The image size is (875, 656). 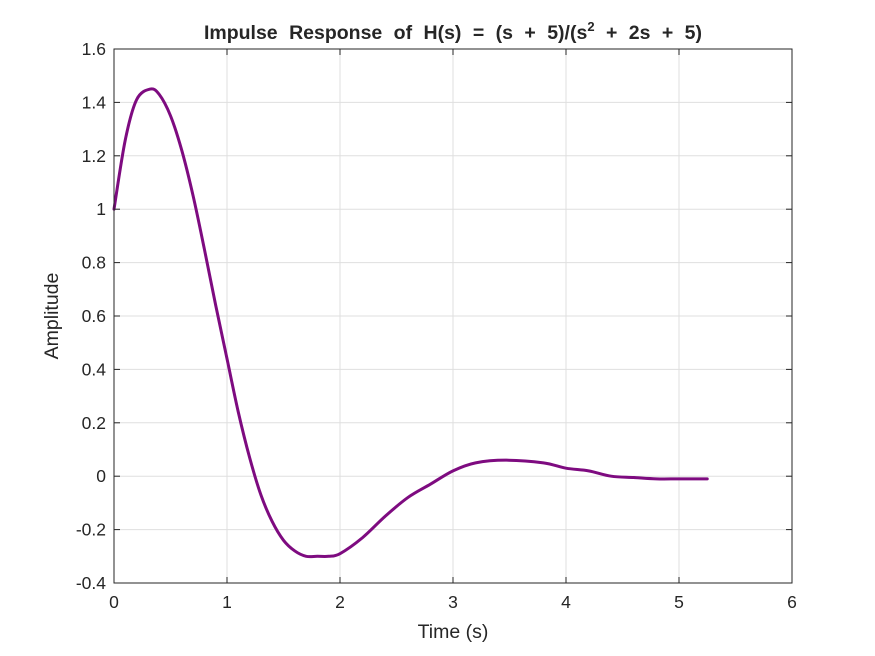 I want to click on y-tick-label: 0.6, so click(x=94, y=316).